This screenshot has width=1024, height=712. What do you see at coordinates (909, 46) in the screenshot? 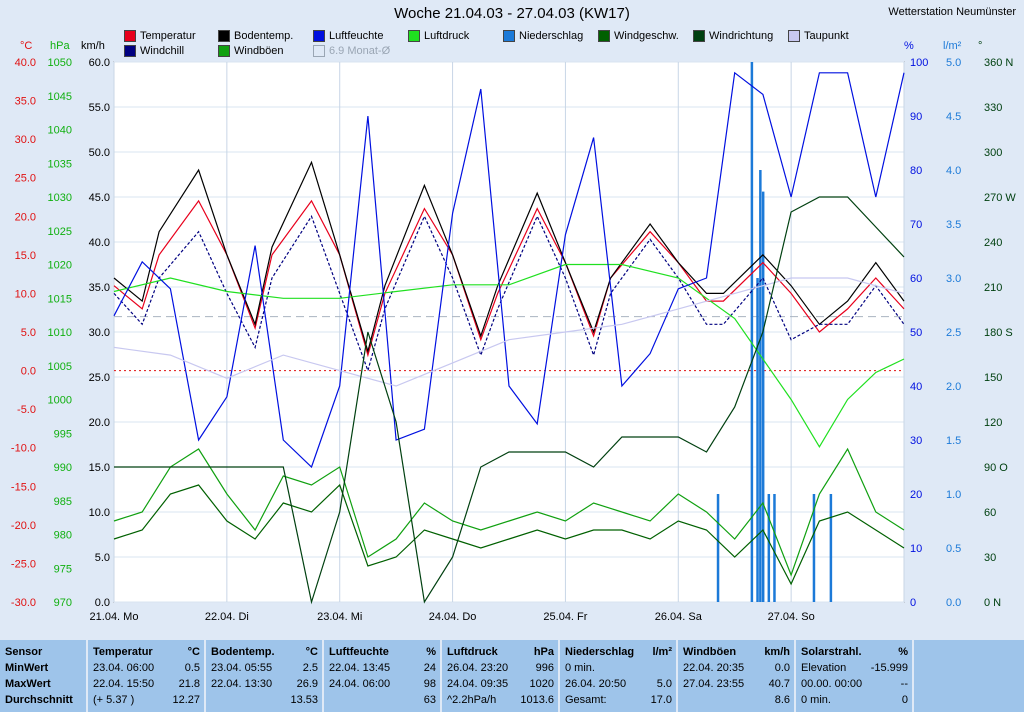
I see `unit-hum: %` at bounding box center [909, 46].